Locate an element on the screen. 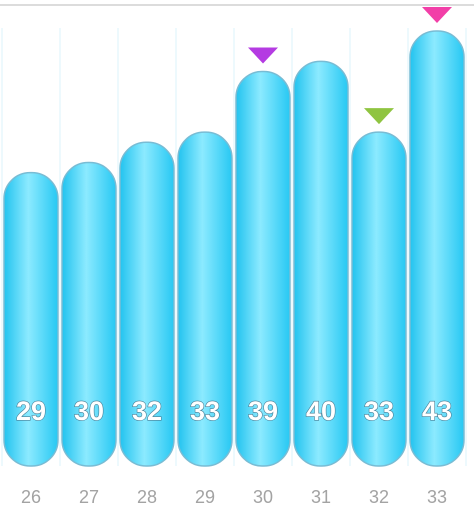 This screenshot has width=474, height=526. value-label-27: 30 is located at coordinates (89, 411).